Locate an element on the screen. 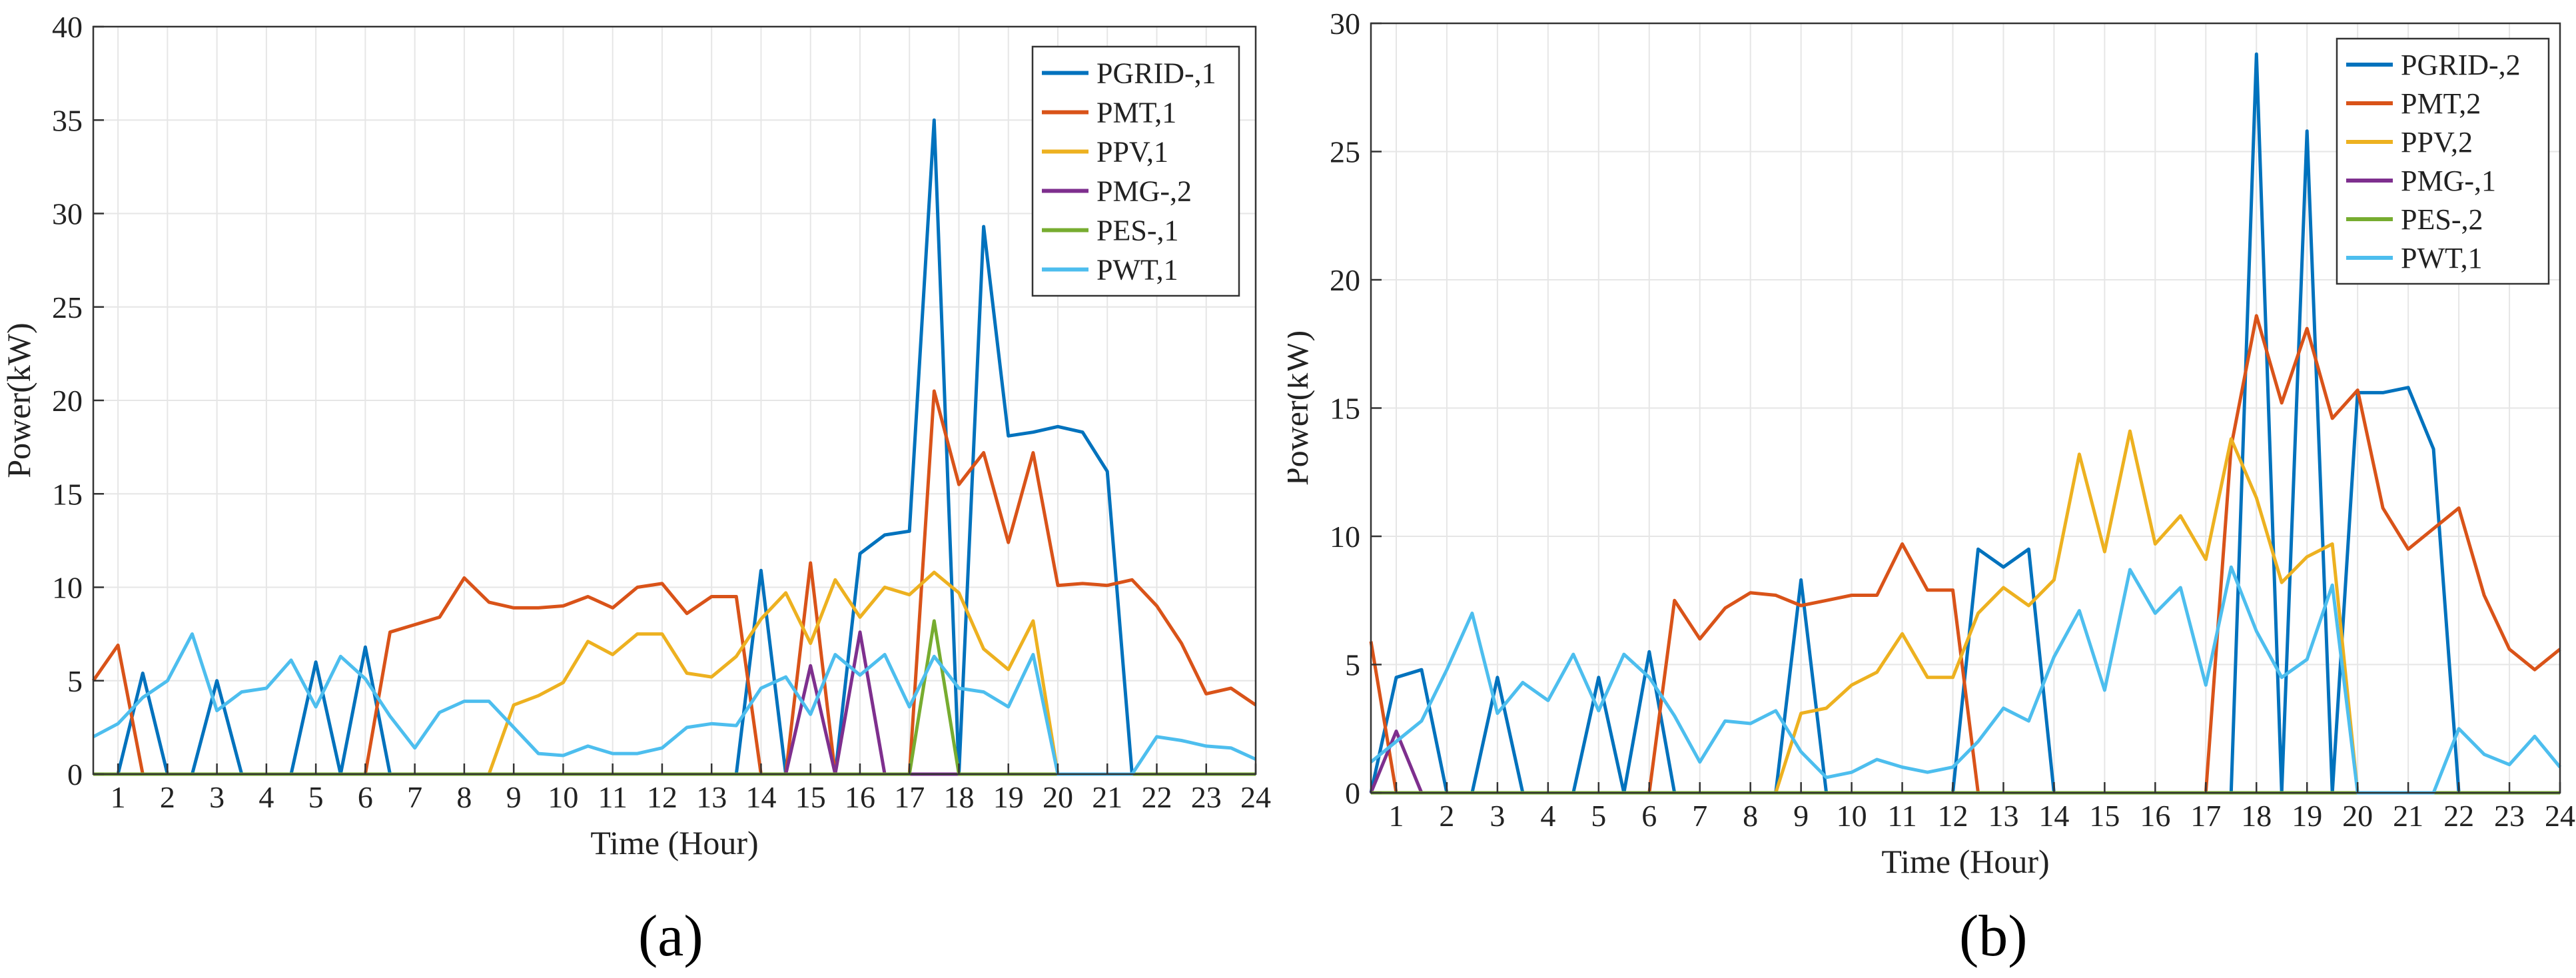  legend-label: PPV,2 is located at coordinates (2437, 142).